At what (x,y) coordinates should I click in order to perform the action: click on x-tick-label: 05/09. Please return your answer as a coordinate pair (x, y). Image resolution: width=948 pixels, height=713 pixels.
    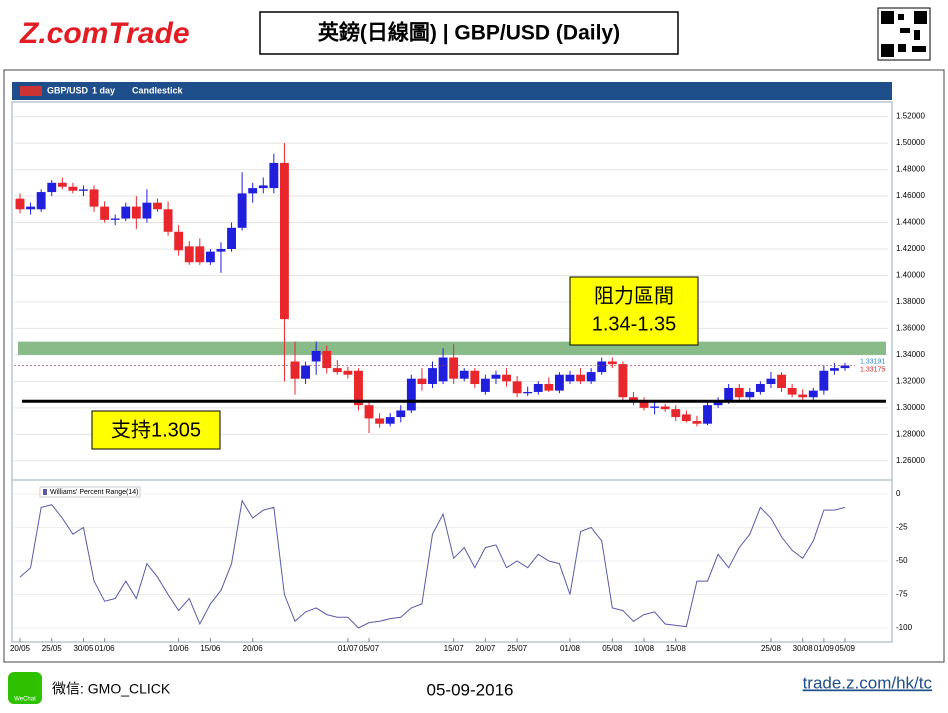
    Looking at the image, I should click on (845, 648).